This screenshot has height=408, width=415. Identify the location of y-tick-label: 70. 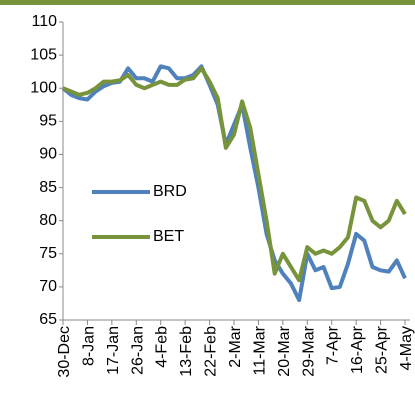
(48, 286).